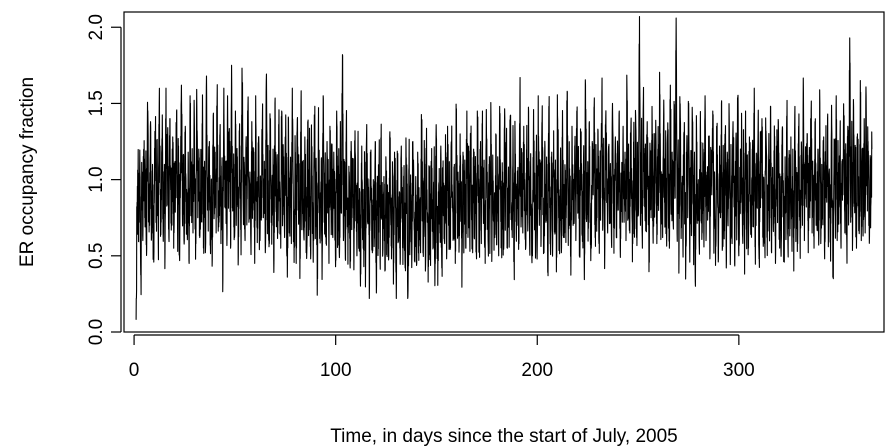 The image size is (886, 447). I want to click on y-tick-label: 0.5, so click(96, 256).